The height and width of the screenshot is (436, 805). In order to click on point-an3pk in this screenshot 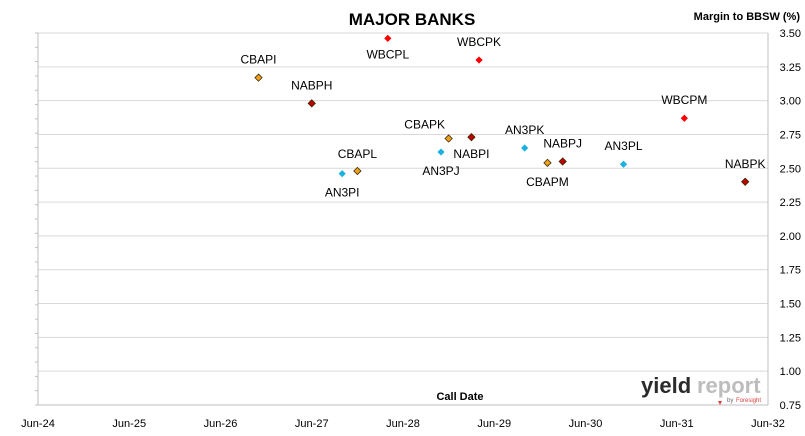, I will do `click(525, 148)`.